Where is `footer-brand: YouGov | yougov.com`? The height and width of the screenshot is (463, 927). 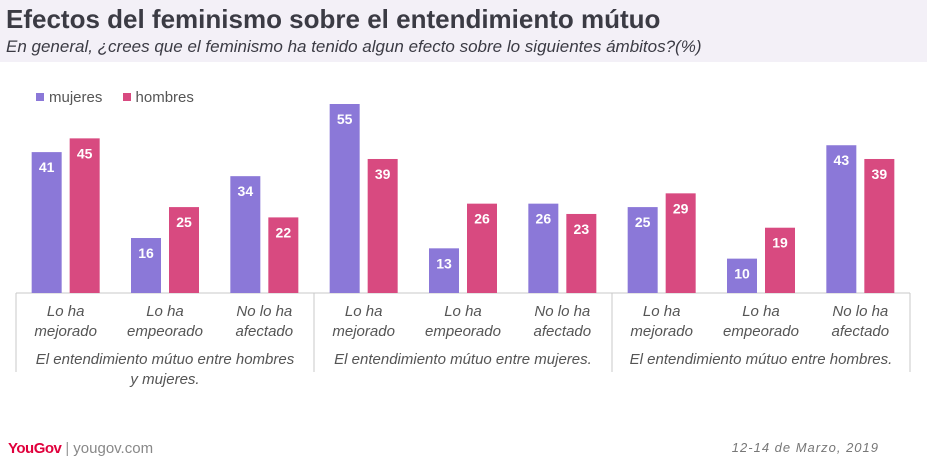 footer-brand: YouGov | yougov.com is located at coordinates (80, 448).